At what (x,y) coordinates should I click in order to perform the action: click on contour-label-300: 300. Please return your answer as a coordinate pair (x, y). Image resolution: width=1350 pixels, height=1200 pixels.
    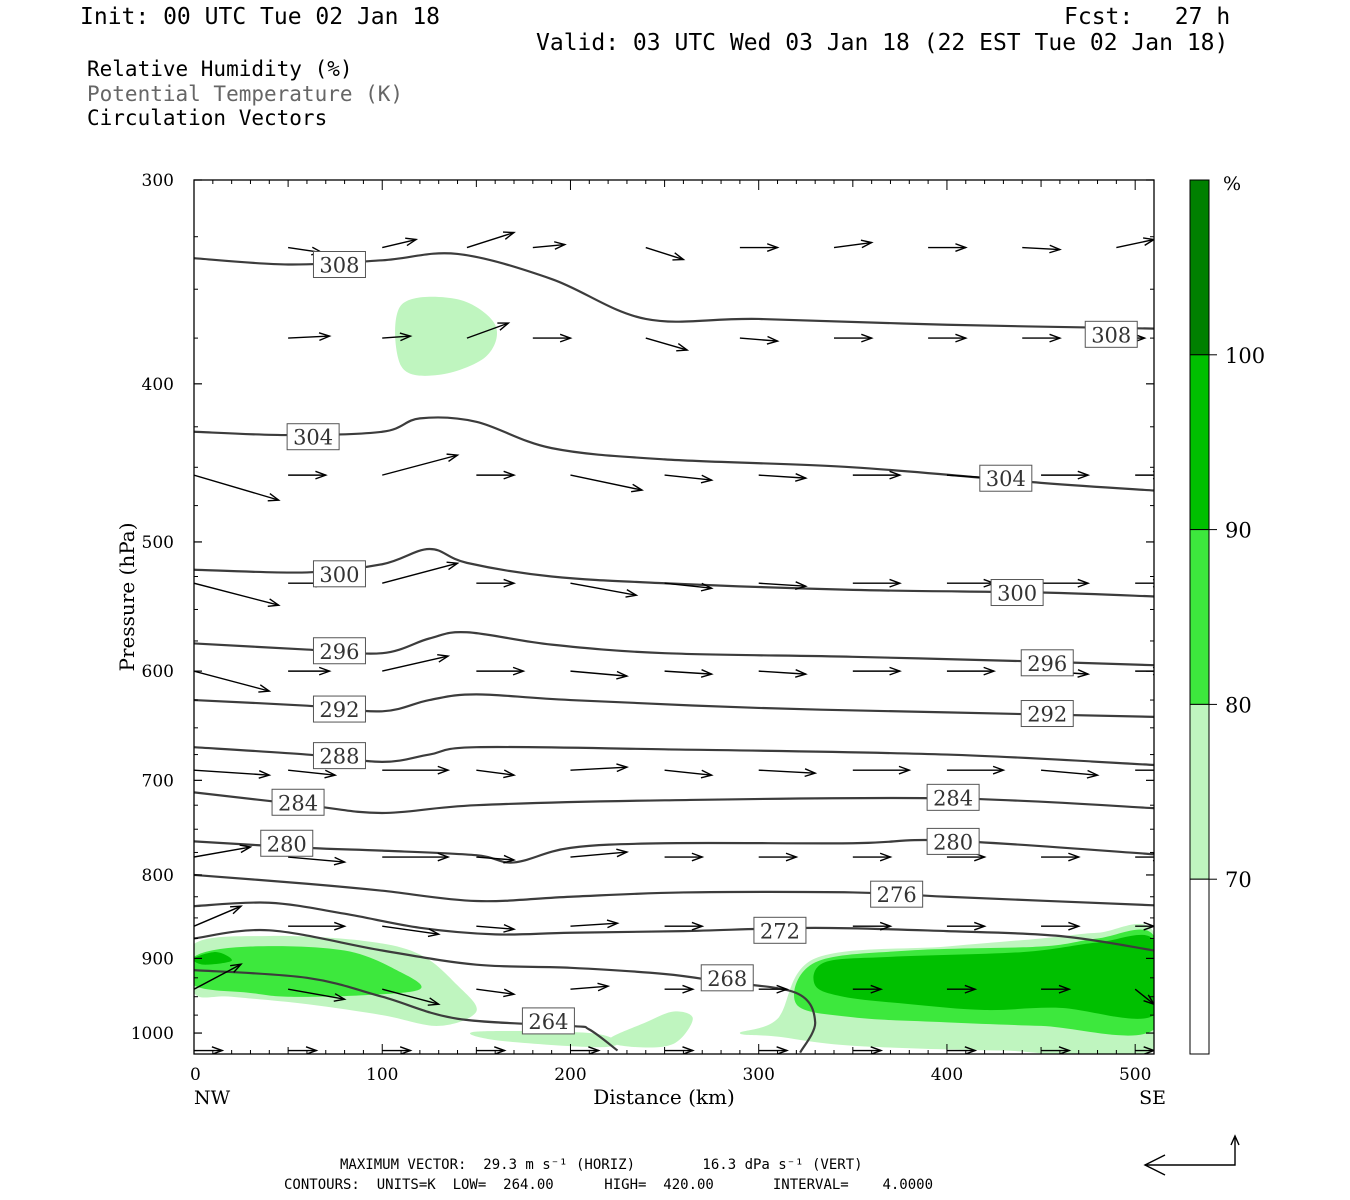
    Looking at the image, I should click on (1017, 594).